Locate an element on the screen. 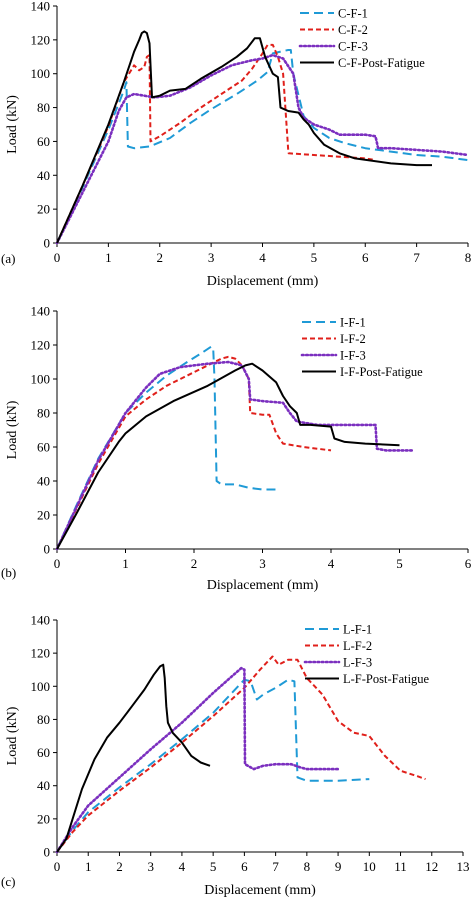  legend-label: I-F-2 is located at coordinates (353, 339).